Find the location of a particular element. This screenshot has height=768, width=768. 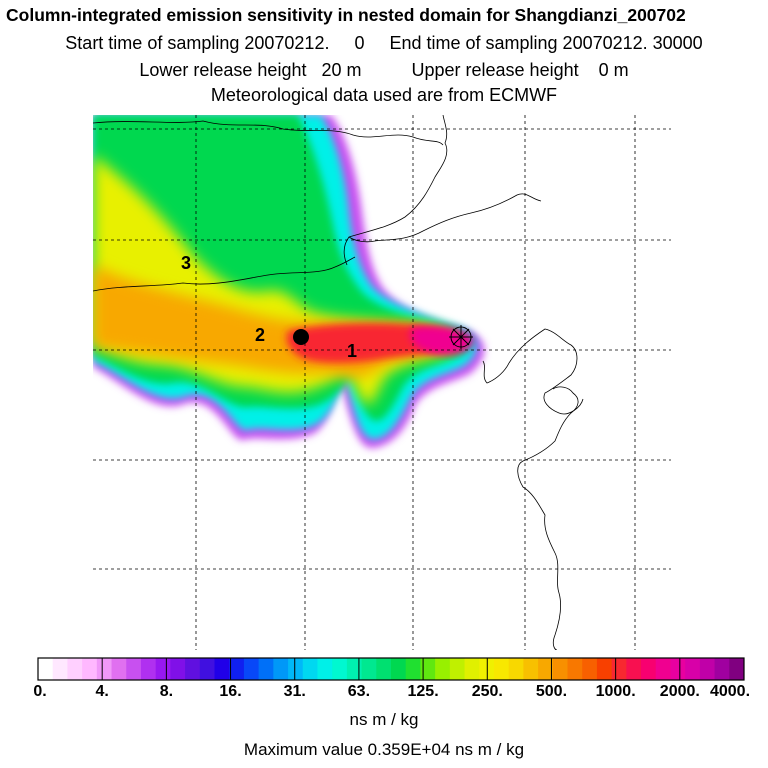

colorbar-tick-label: 31. is located at coordinates (294, 691).